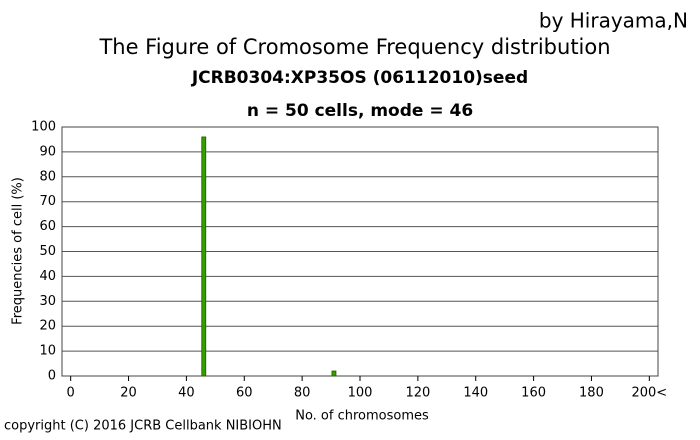 The width and height of the screenshot is (700, 440). Describe the element at coordinates (359, 78) in the screenshot. I see `chart-subtitle: JCRB0304:XP35OS (06112010)seed` at that location.